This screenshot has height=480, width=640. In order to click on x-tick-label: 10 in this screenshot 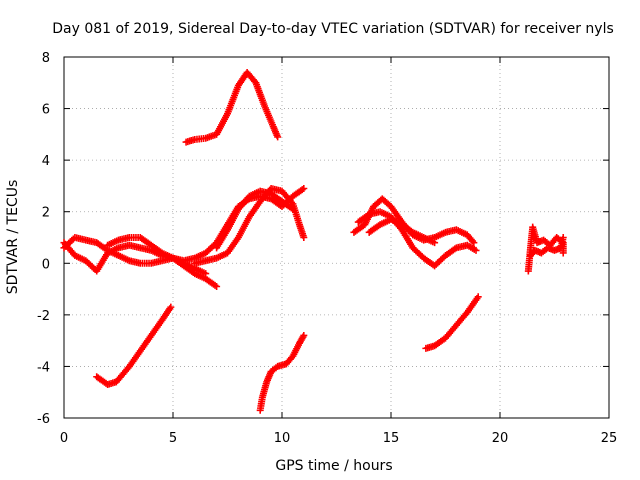, I will do `click(282, 438)`.